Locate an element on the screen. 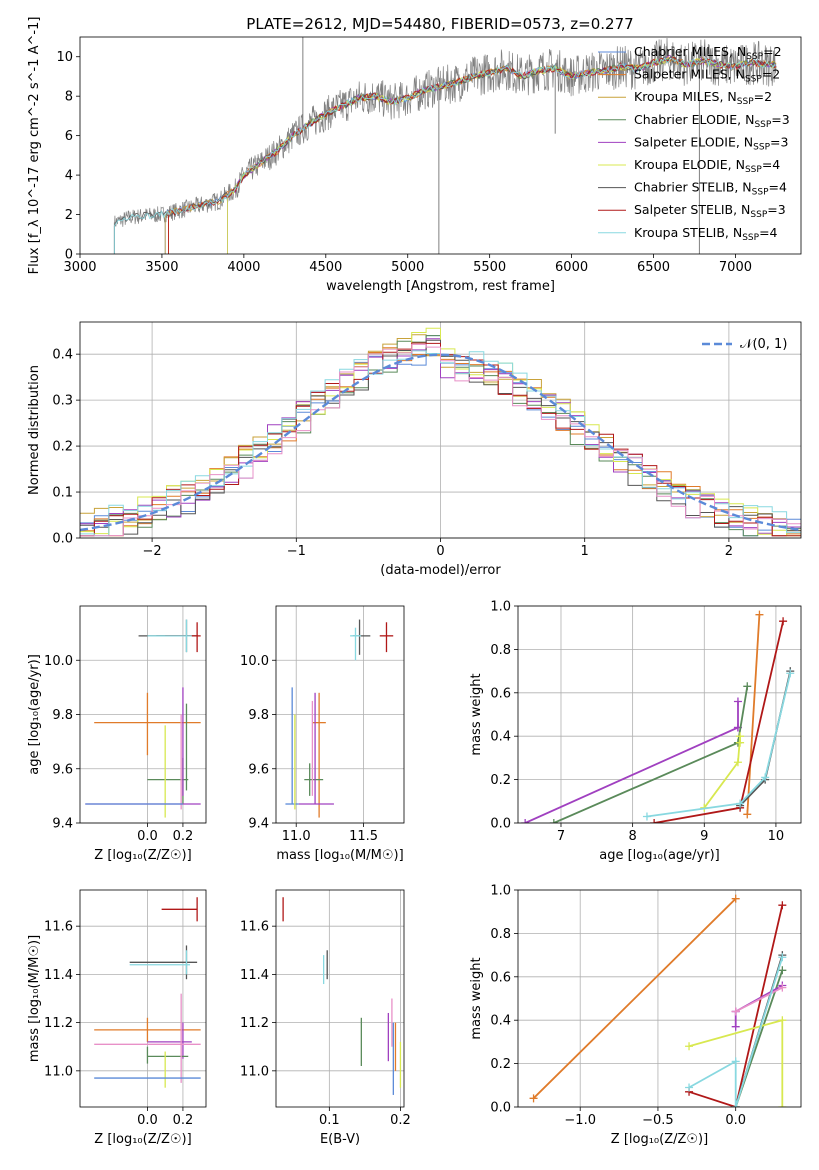 This screenshot has height=1170, width=819. y-tick-label: 4 is located at coordinates (69, 176).